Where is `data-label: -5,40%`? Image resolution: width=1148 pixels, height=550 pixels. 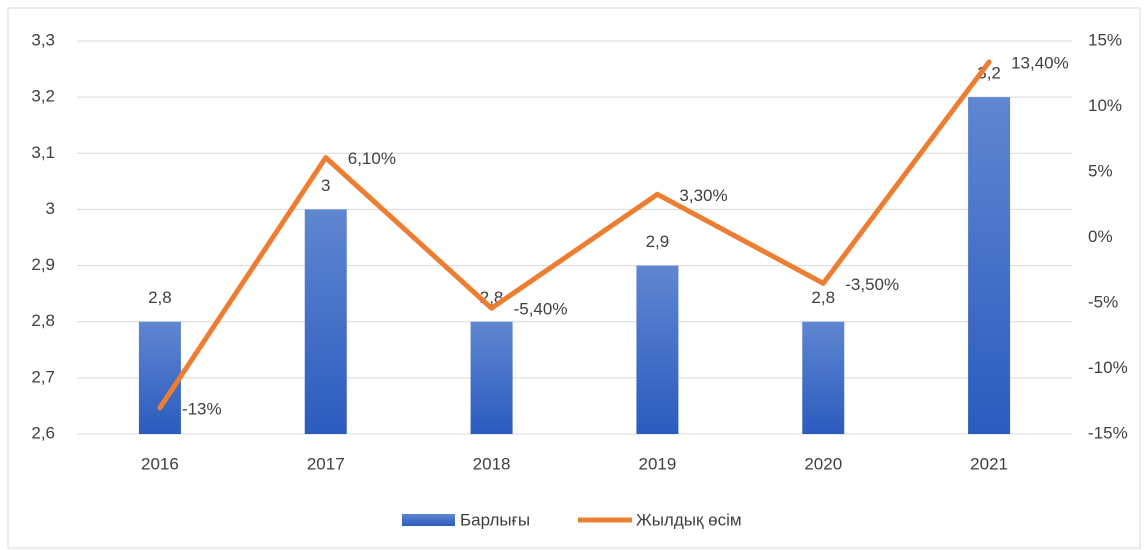
data-label: -5,40% is located at coordinates (541, 309).